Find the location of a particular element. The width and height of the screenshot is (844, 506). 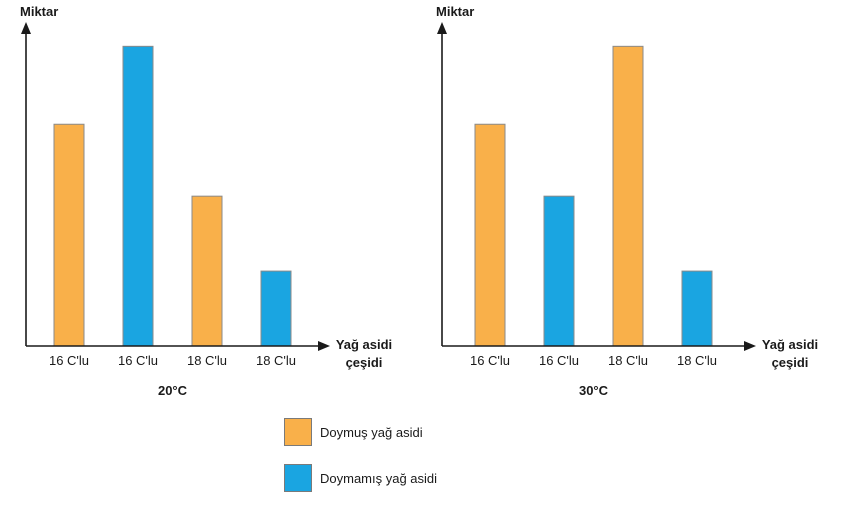

legend-swatch-unsaturated is located at coordinates (298, 478).